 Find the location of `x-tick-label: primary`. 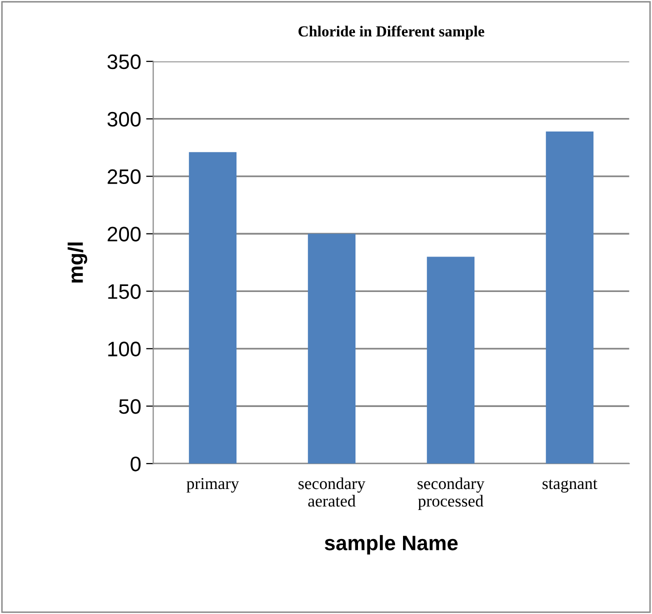

x-tick-label: primary is located at coordinates (213, 485).